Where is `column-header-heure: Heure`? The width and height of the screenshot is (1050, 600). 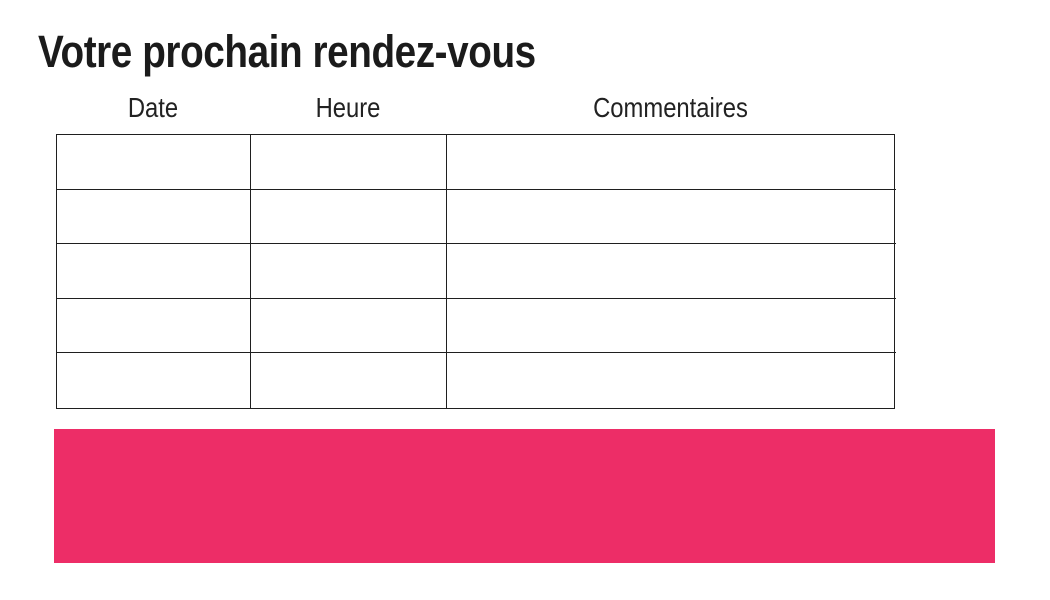
column-header-heure: Heure is located at coordinates (348, 107).